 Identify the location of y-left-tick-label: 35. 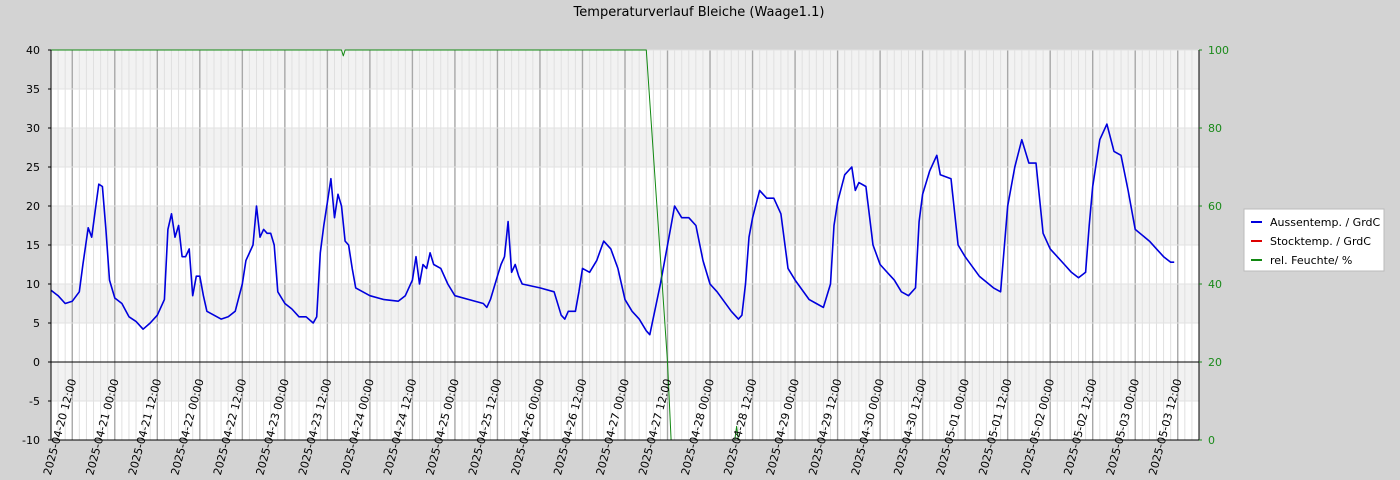
(33, 89).